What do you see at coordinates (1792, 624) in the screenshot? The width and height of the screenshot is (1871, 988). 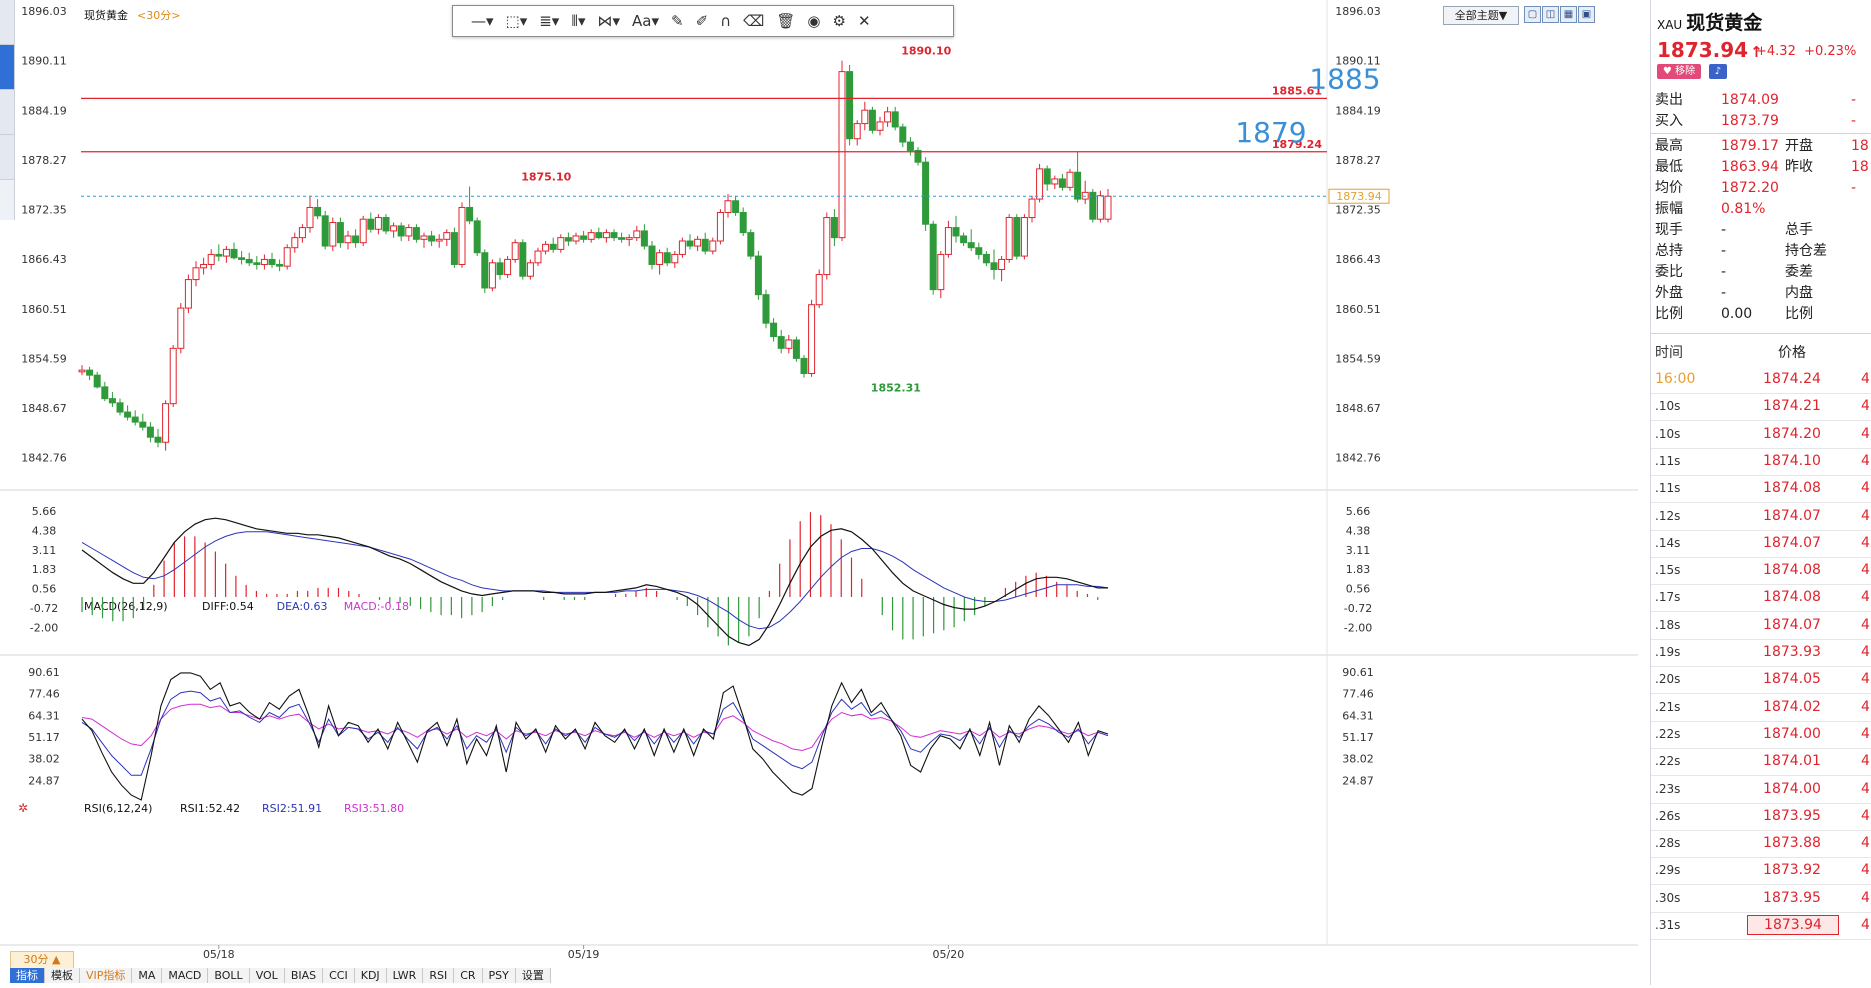 I see `trade-price: 1874.07` at bounding box center [1792, 624].